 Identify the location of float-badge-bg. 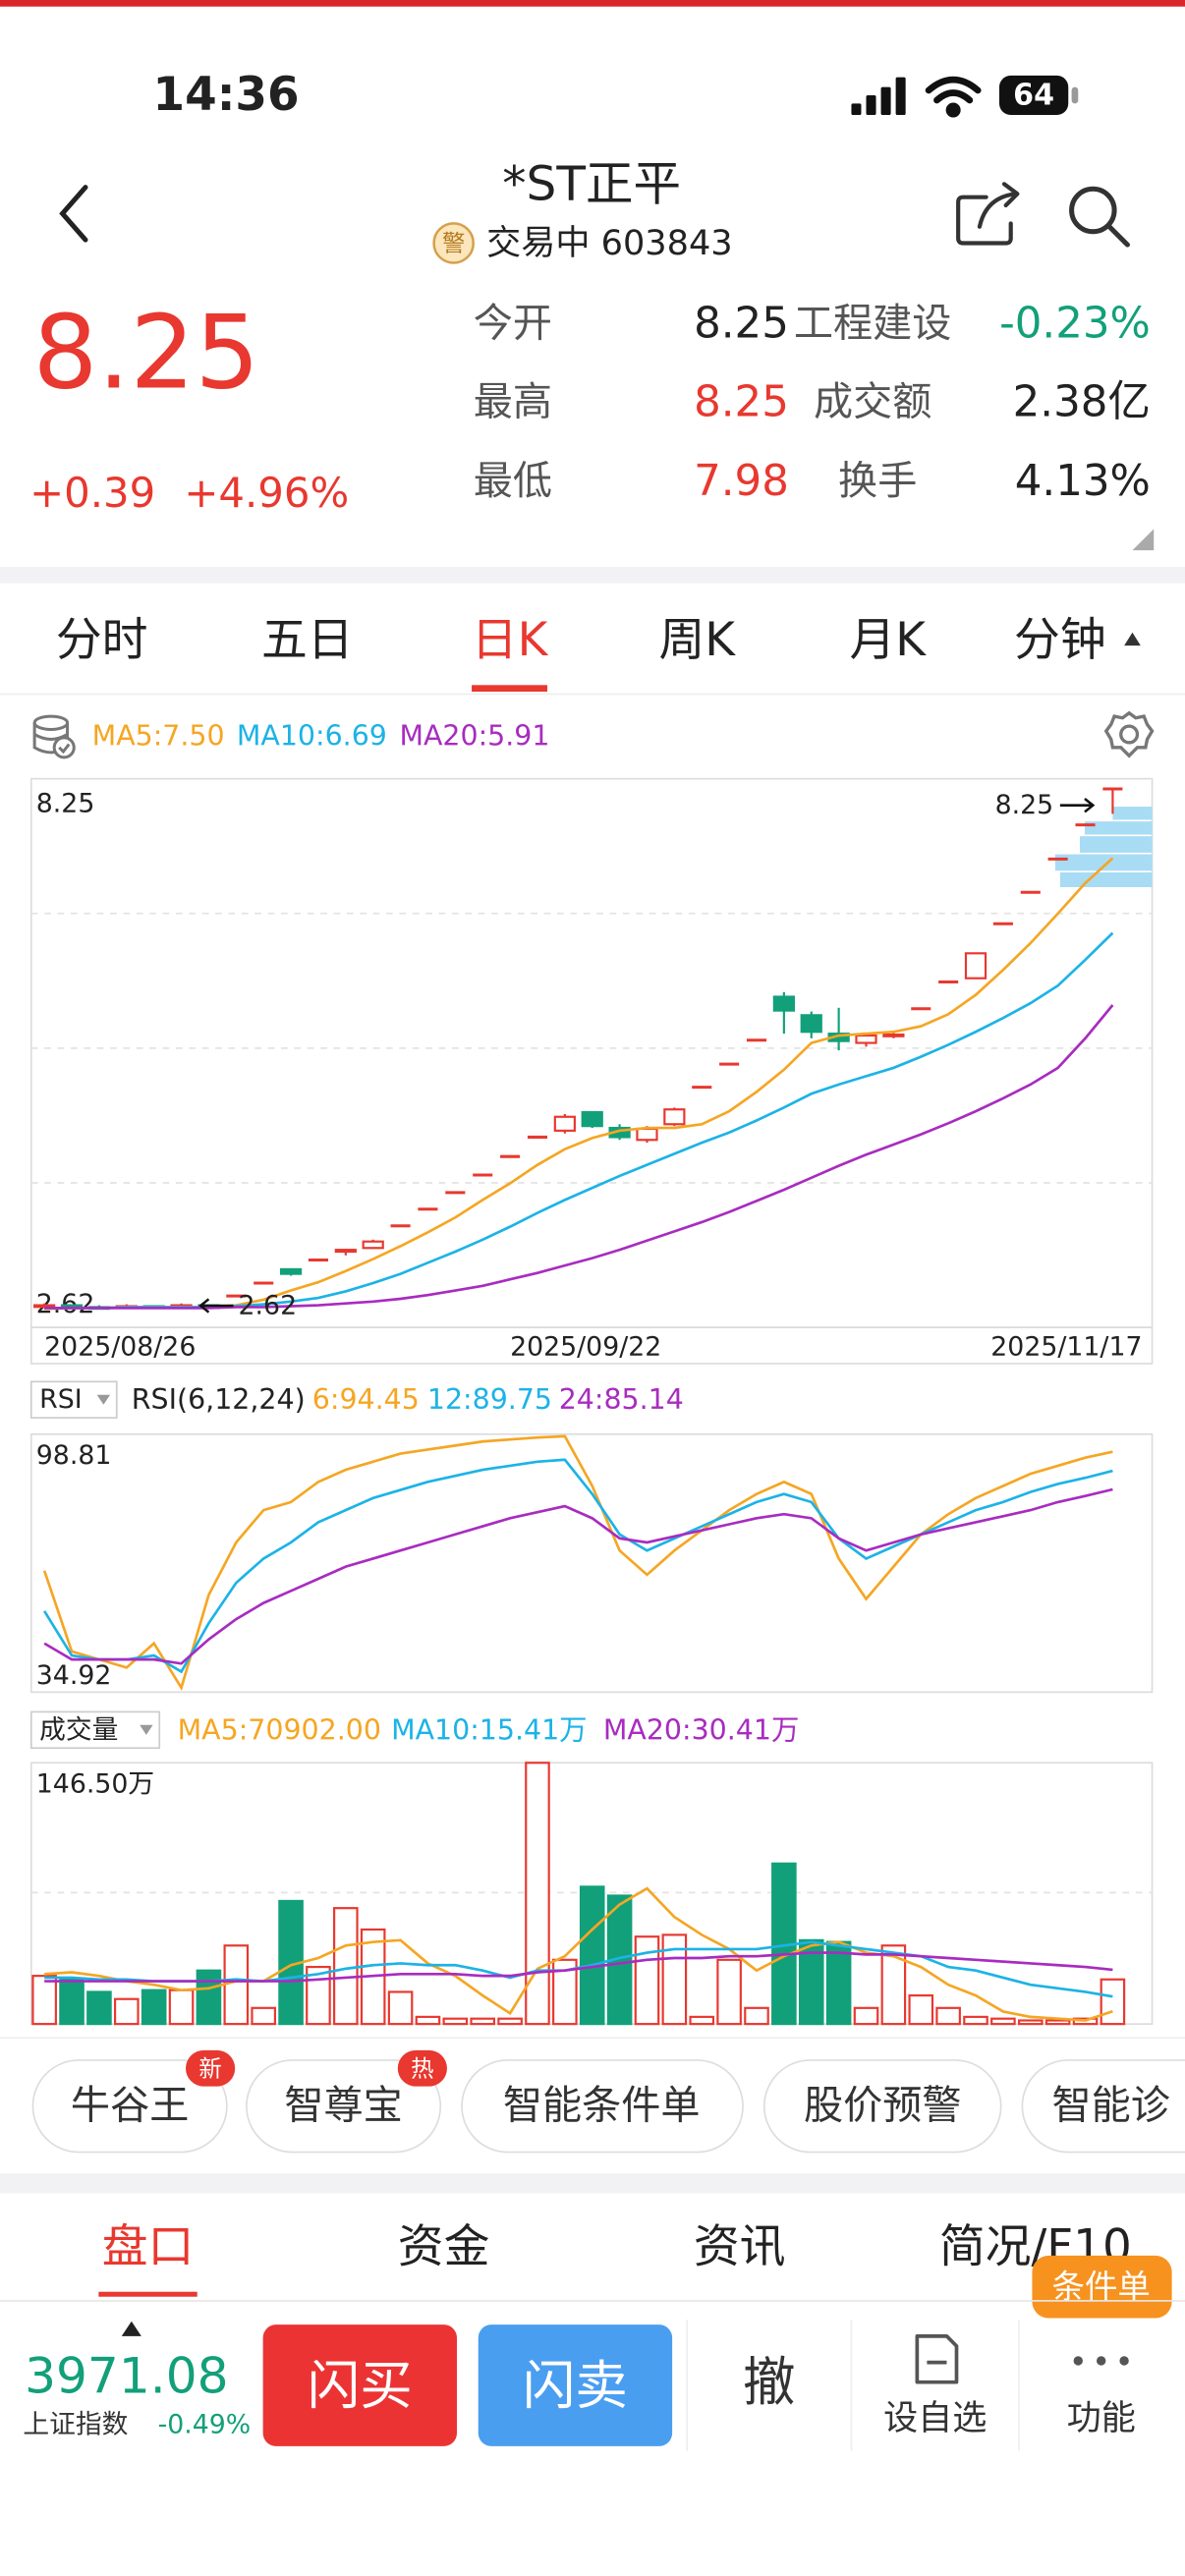
(1102, 2287).